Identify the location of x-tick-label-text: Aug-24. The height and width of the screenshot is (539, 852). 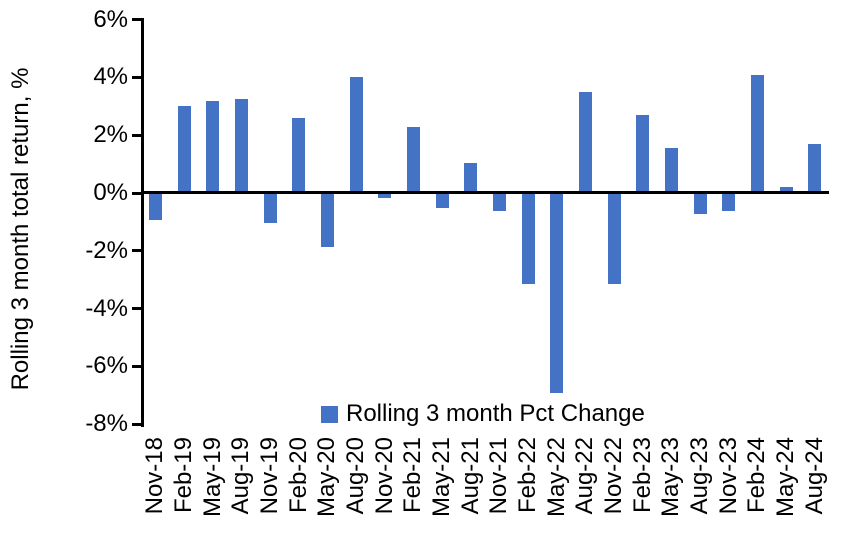
(814, 476).